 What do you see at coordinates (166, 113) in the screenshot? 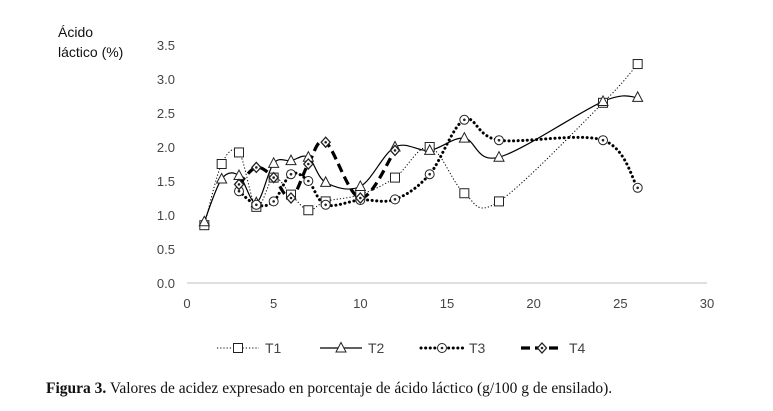
I see `y-tick-label: 2.5` at bounding box center [166, 113].